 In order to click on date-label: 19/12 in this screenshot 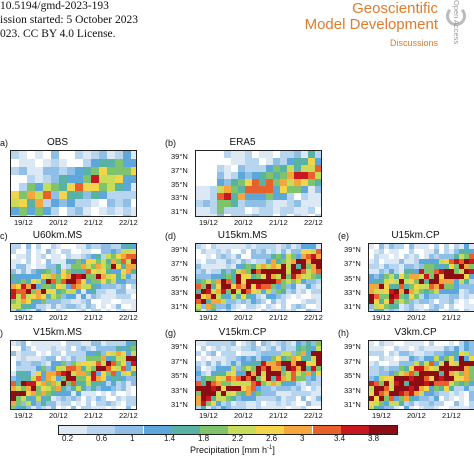, I will do `click(208, 222)`.